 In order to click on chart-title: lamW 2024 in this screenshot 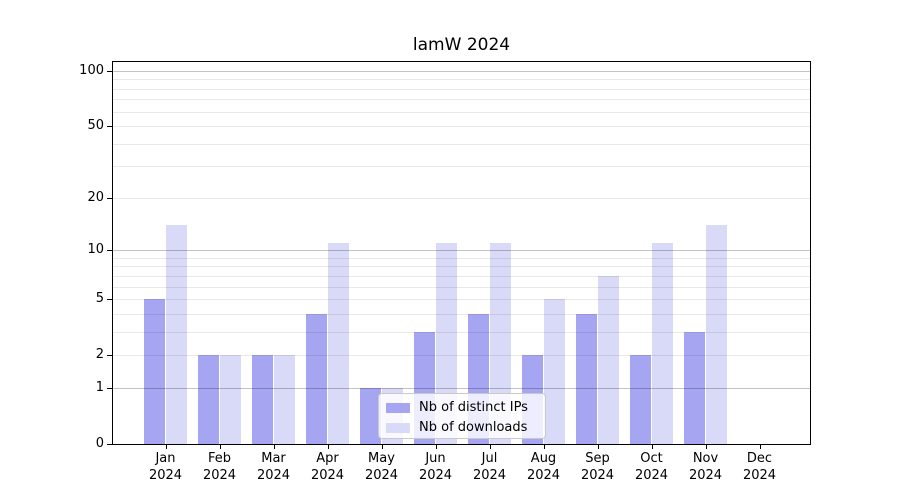, I will do `click(461, 45)`.